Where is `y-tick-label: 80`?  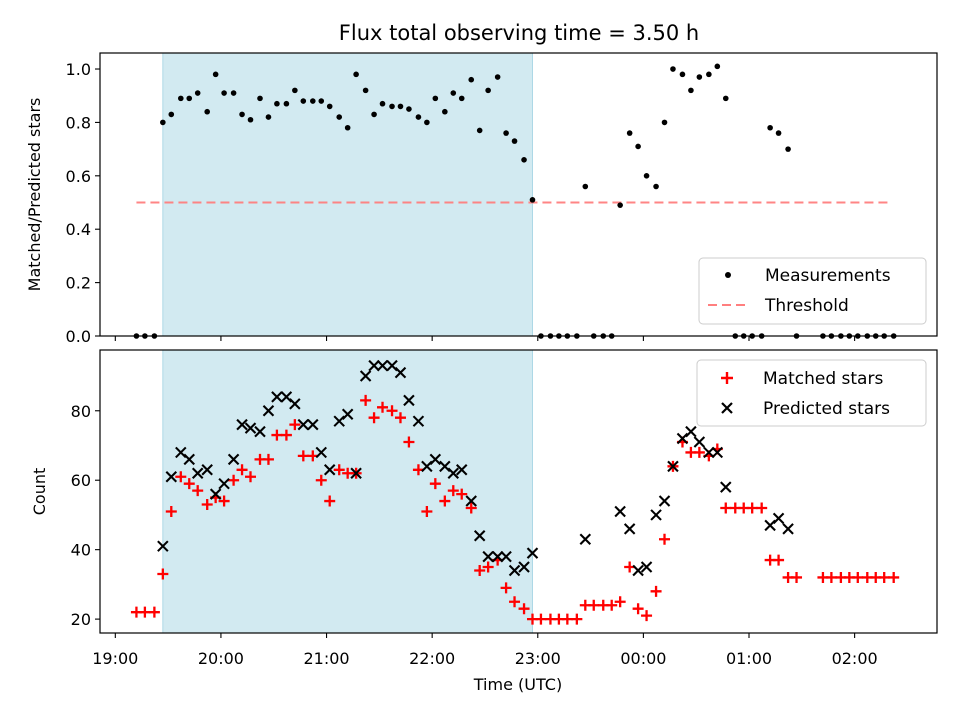 y-tick-label: 80 is located at coordinates (81, 411).